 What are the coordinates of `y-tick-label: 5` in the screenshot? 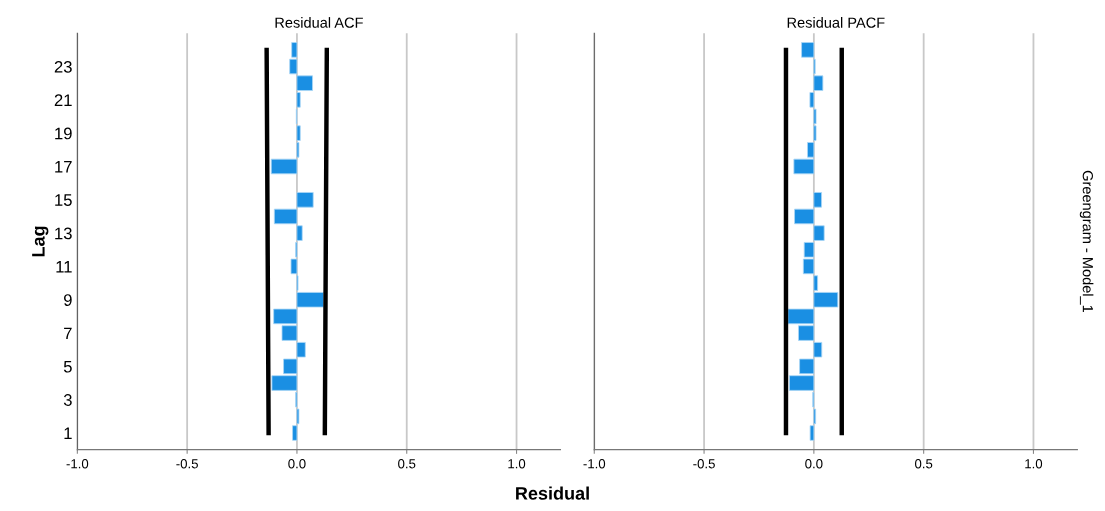 It's located at (67, 366).